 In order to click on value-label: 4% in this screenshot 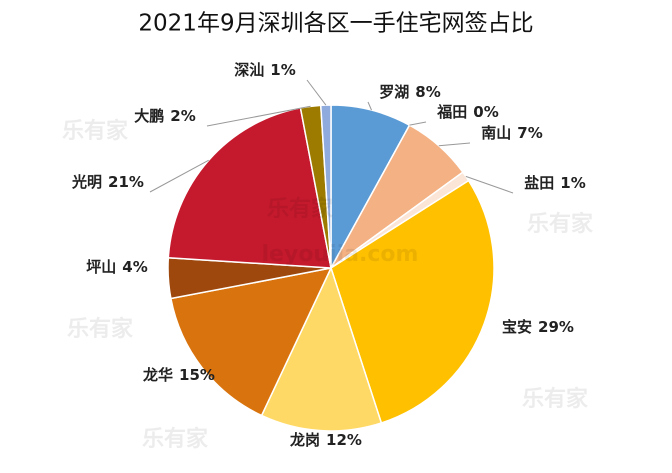, I will do `click(134, 267)`.